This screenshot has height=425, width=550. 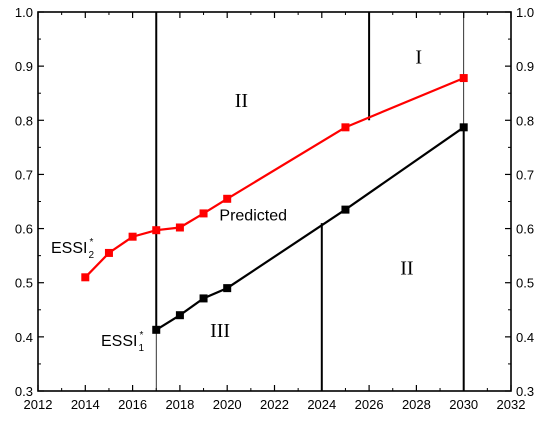 What do you see at coordinates (85, 404) in the screenshot?
I see `x-tick-label: 2014` at bounding box center [85, 404].